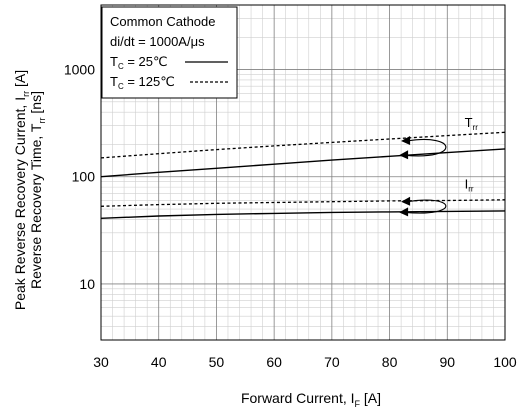 This screenshot has width=523, height=413. Describe the element at coordinates (370, 398) in the screenshot. I see `x-axis-label-unit: [A]` at that location.